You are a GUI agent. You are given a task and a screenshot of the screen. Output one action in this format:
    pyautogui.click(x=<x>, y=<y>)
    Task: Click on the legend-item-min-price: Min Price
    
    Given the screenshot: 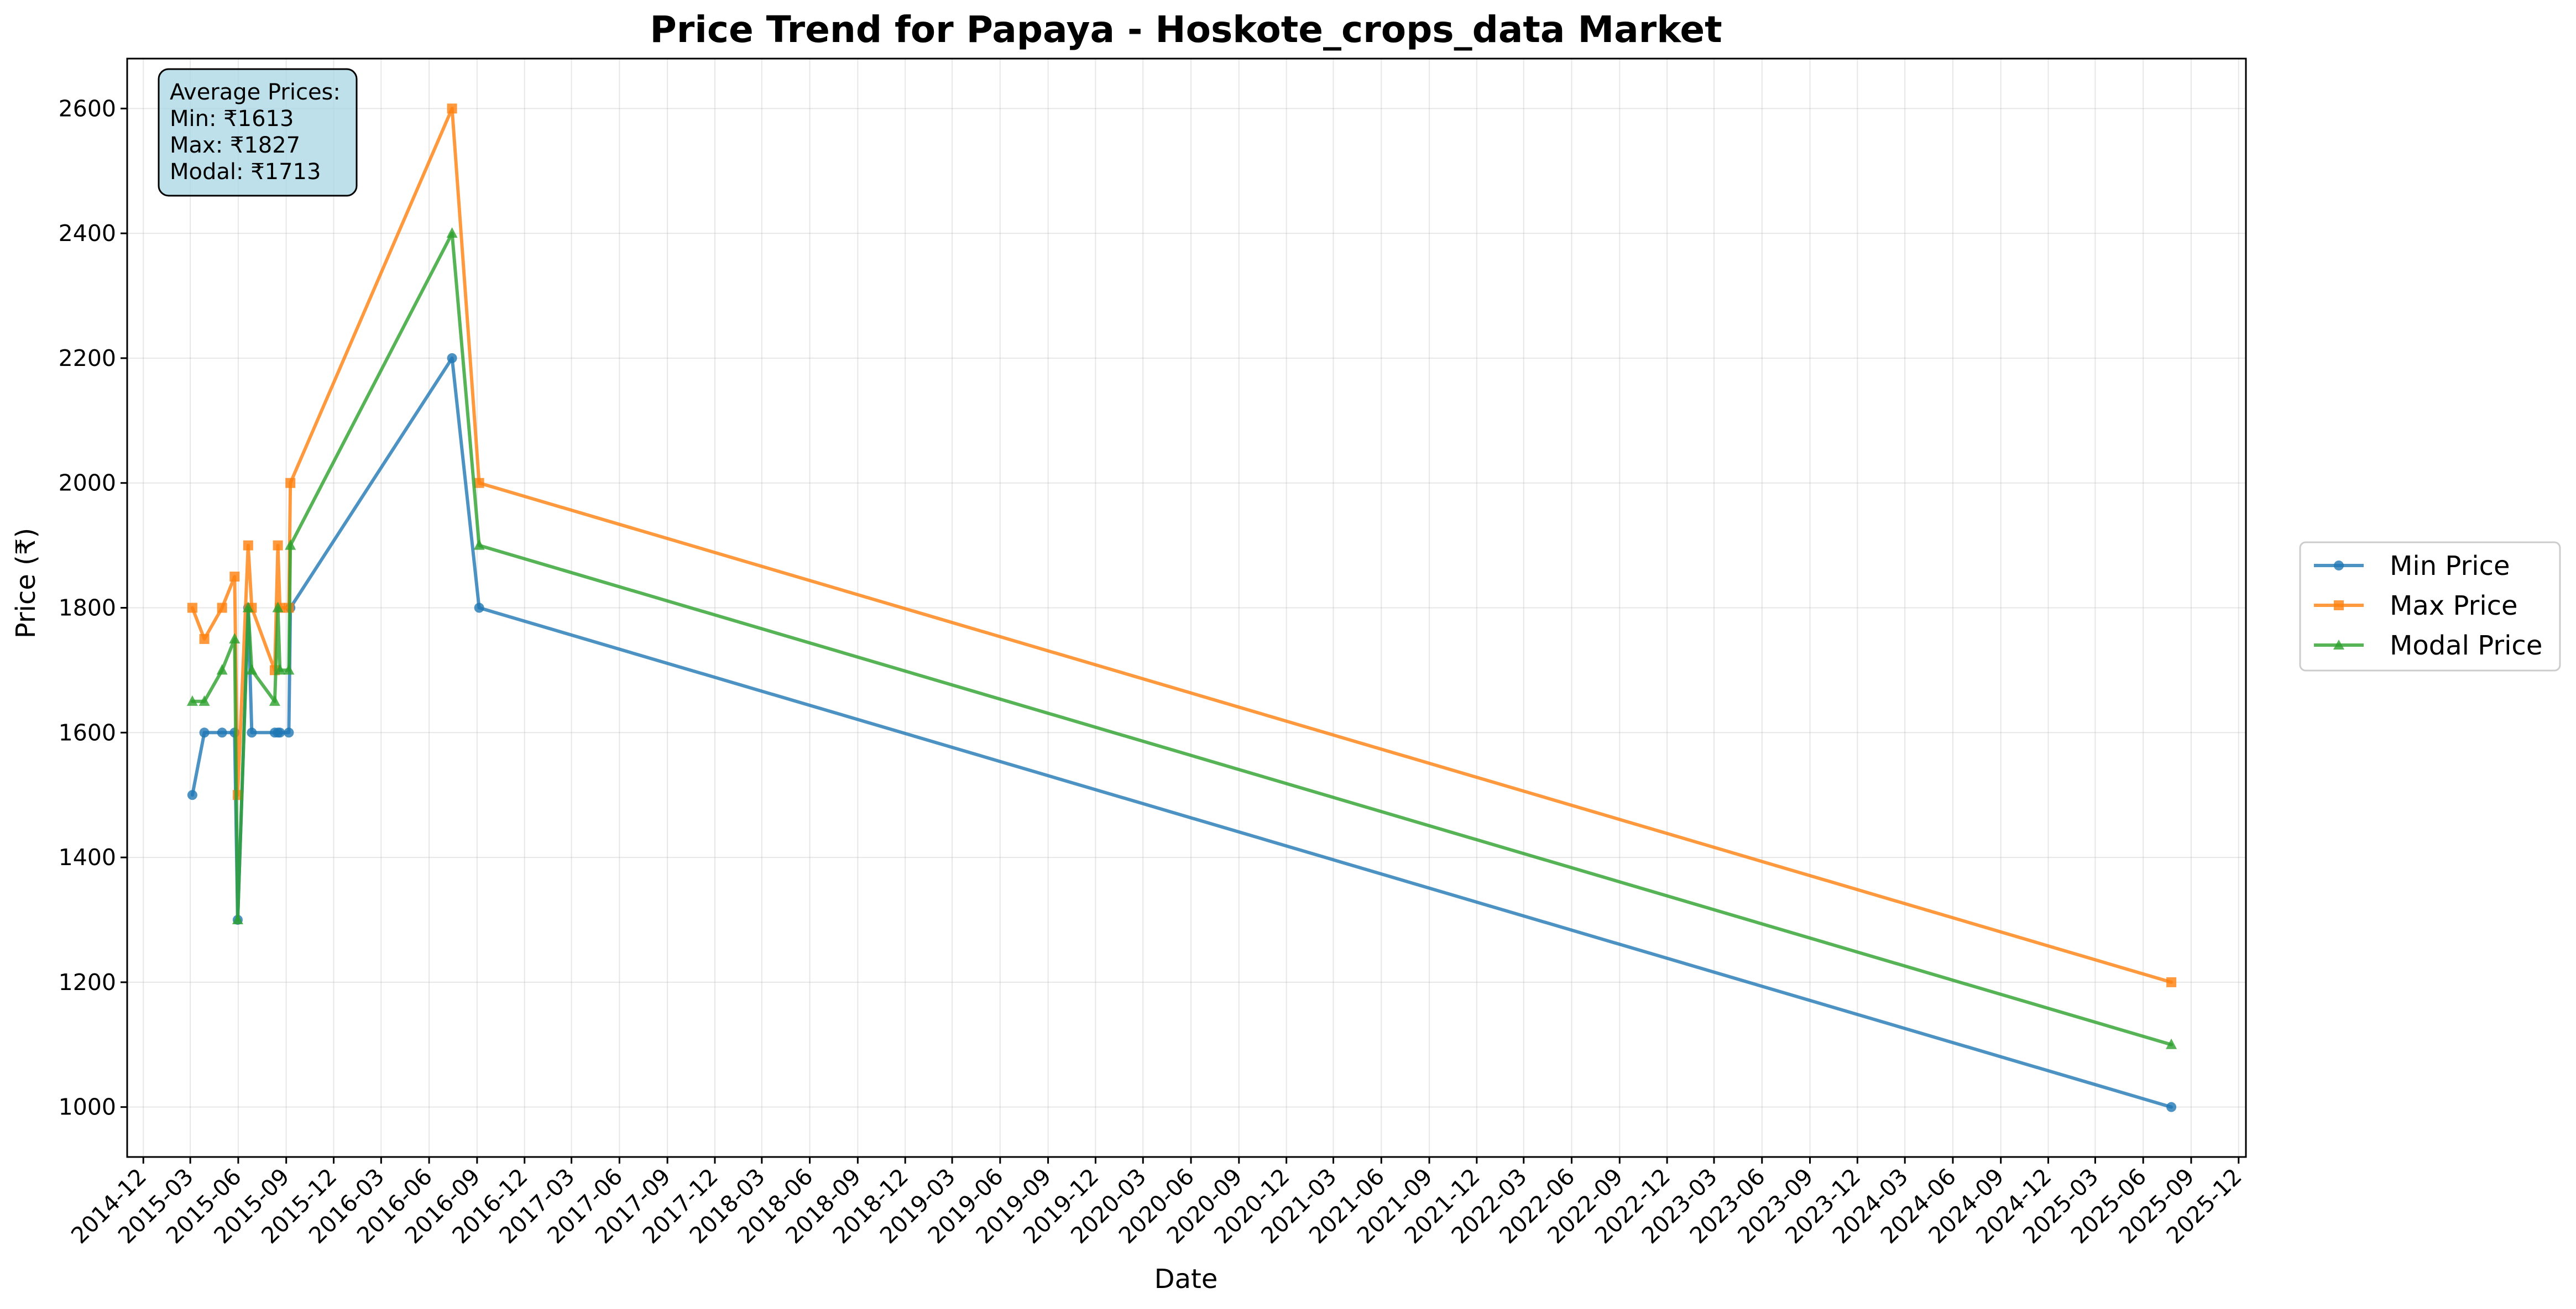 What is the action you would take?
    pyautogui.click(x=2412, y=567)
    